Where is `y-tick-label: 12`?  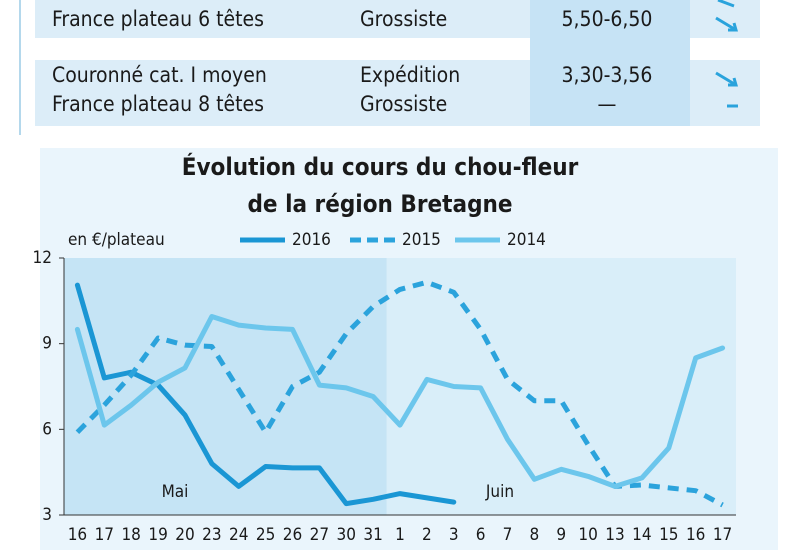
y-tick-label: 12 is located at coordinates (42, 258).